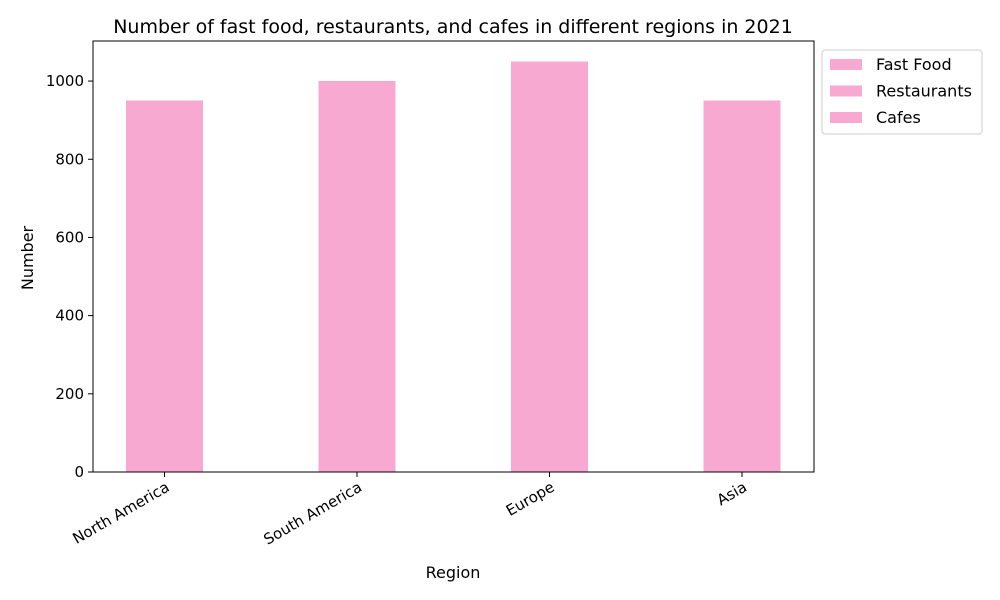 The height and width of the screenshot is (600, 1000). What do you see at coordinates (549, 267) in the screenshot?
I see `bar-cafes-europe` at bounding box center [549, 267].